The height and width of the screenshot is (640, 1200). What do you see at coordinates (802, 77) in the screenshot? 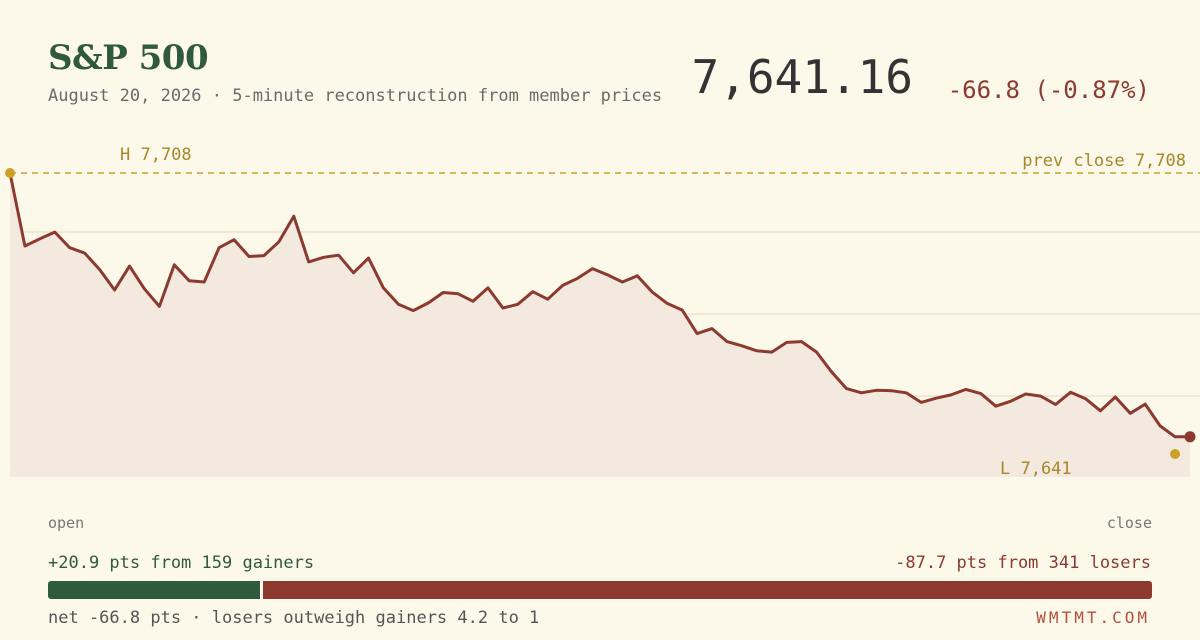
I see `current-price: 7,641.16` at bounding box center [802, 77].